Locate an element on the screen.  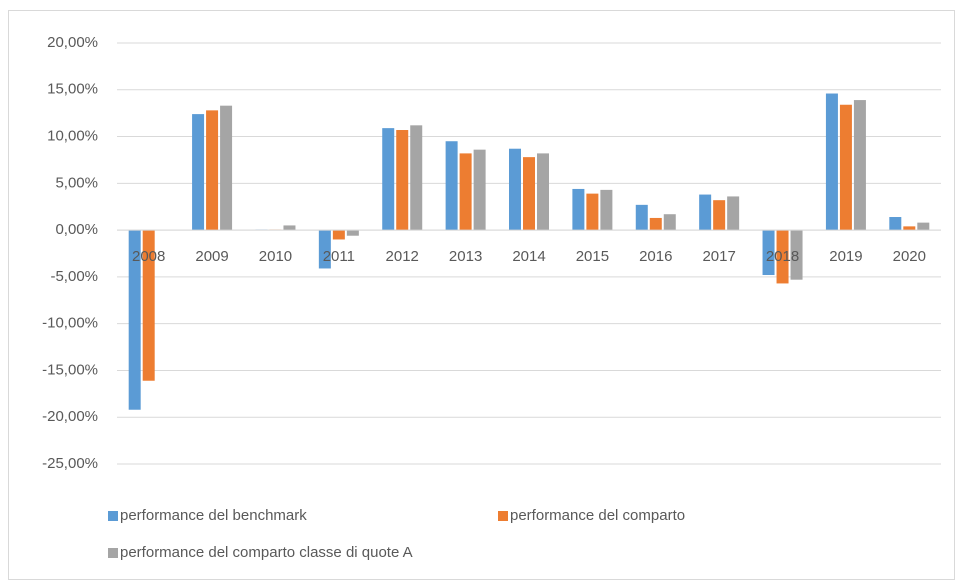
x-tick-label: 2019 is located at coordinates (845, 256).